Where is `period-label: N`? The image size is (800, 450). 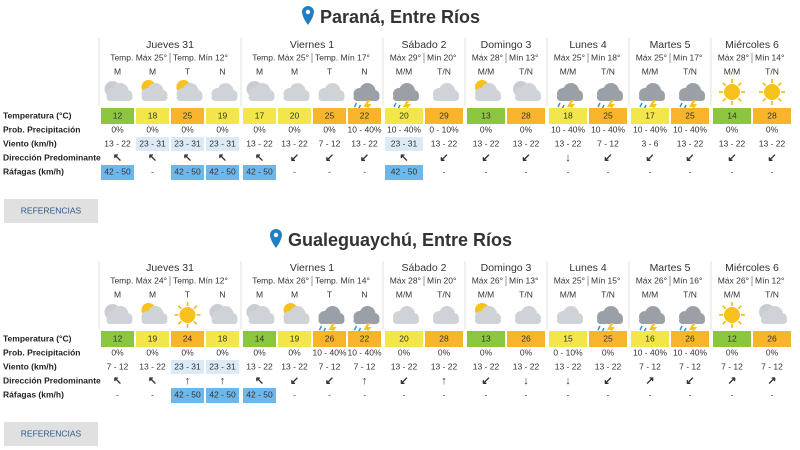 period-label: N is located at coordinates (222, 294).